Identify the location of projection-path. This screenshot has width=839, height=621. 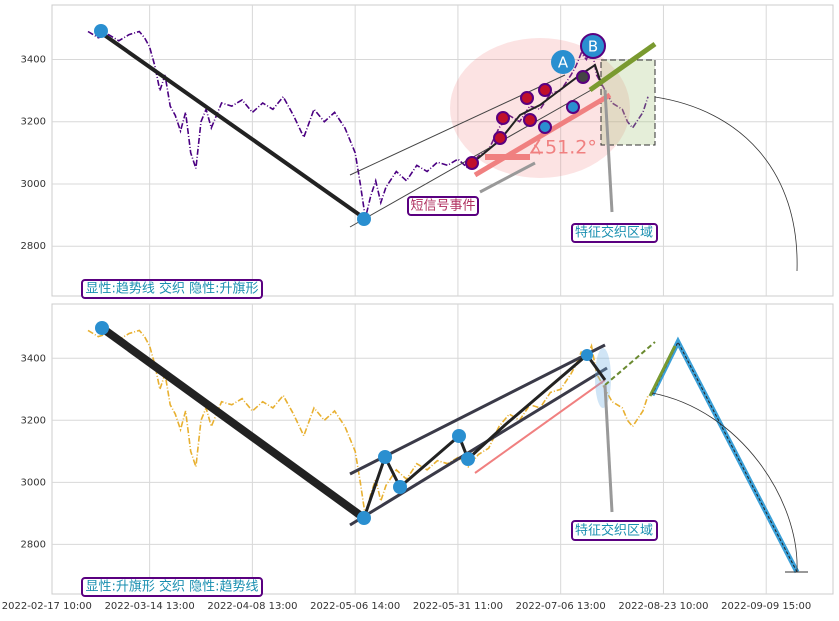
(724, 456).